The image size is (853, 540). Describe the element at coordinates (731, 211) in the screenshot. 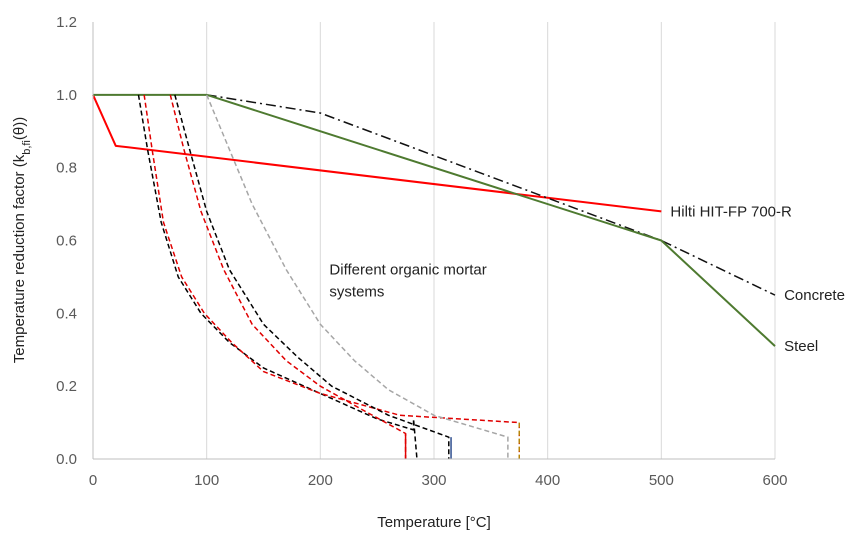

I see `series-label: Hilti HIT-FP 700-R` at that location.